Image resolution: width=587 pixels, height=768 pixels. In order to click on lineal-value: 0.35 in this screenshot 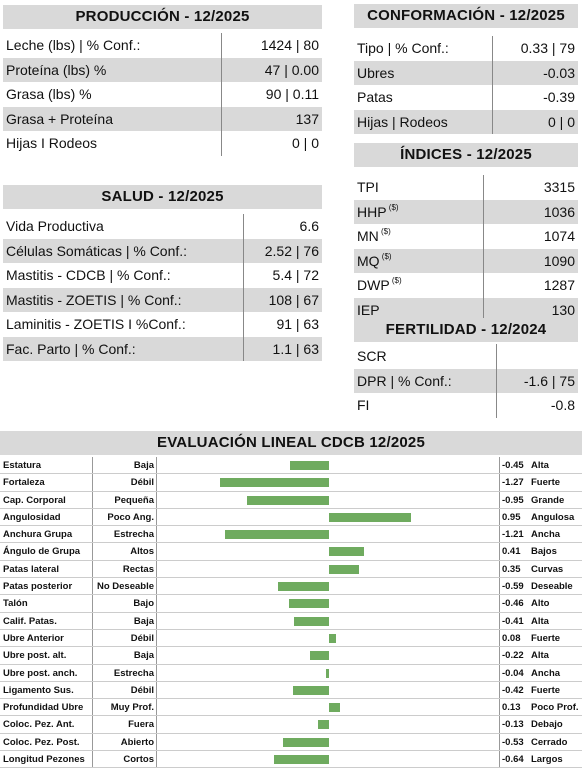, I will do `click(511, 569)`.